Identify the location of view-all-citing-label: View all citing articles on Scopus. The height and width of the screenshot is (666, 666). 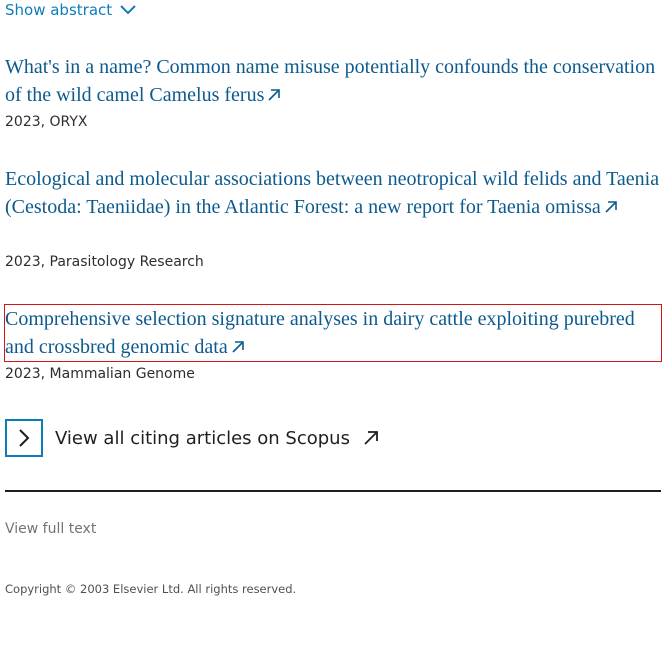
(202, 438).